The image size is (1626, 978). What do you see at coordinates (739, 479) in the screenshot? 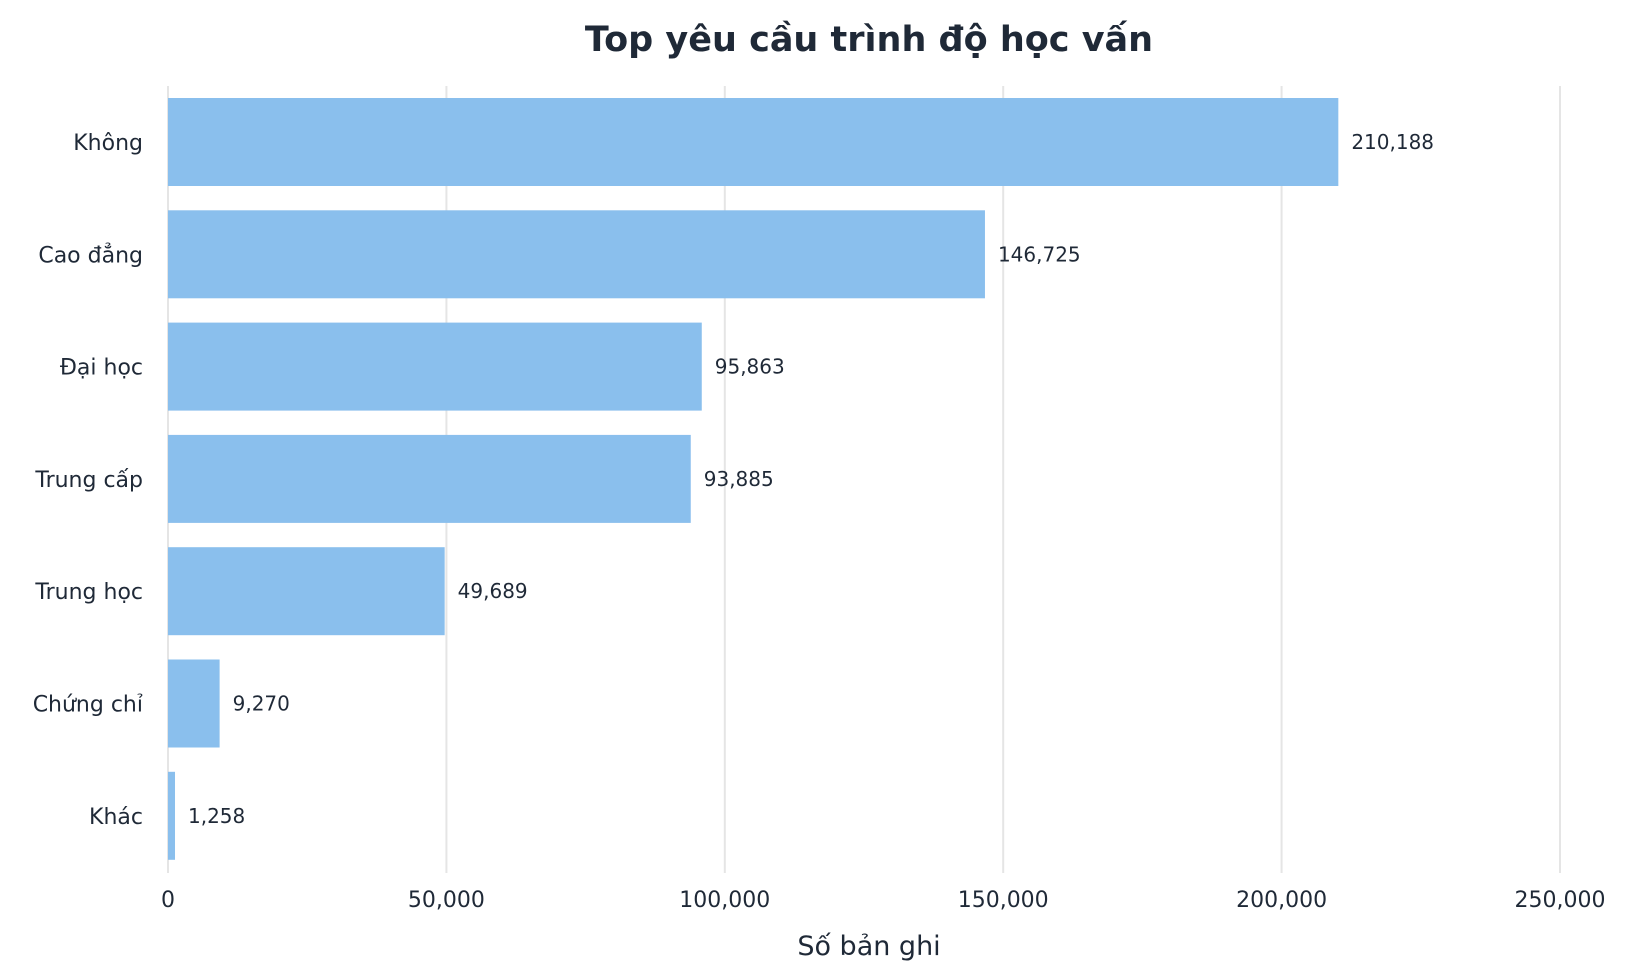
I see `bar-value-label: 93,885` at bounding box center [739, 479].